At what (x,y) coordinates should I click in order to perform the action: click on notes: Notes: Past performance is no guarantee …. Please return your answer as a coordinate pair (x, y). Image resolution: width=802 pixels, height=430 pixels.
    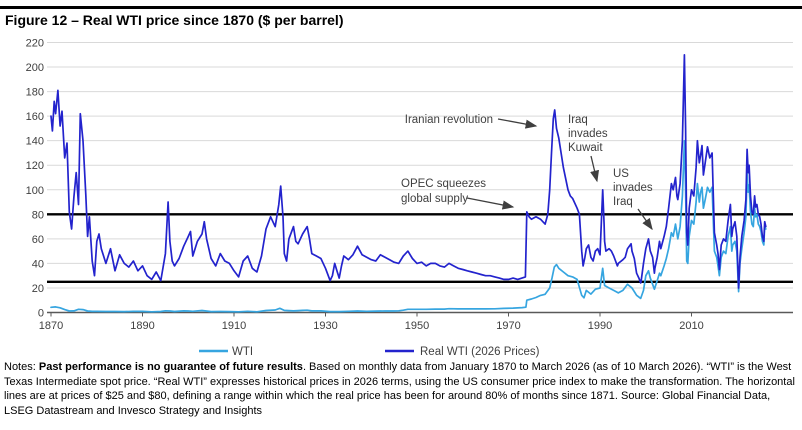
    Looking at the image, I should click on (401, 389).